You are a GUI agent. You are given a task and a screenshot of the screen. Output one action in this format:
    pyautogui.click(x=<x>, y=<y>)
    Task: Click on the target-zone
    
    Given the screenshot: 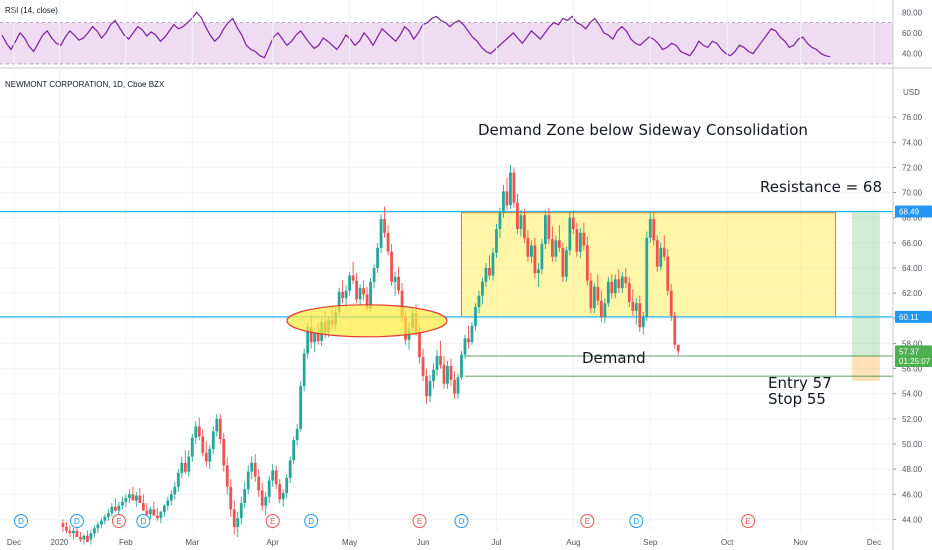 What is the action you would take?
    pyautogui.click(x=866, y=284)
    